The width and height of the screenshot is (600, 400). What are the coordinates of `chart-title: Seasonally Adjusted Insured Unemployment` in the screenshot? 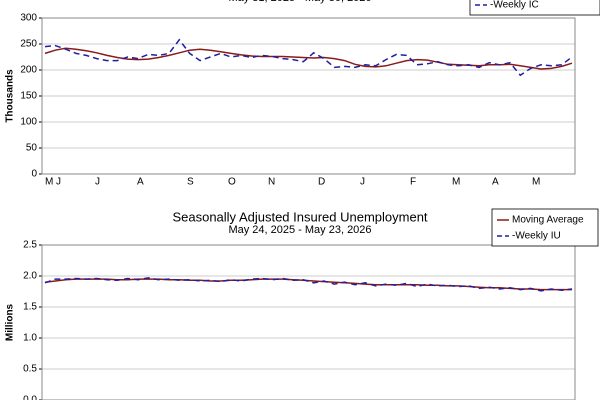 It's located at (299, 216).